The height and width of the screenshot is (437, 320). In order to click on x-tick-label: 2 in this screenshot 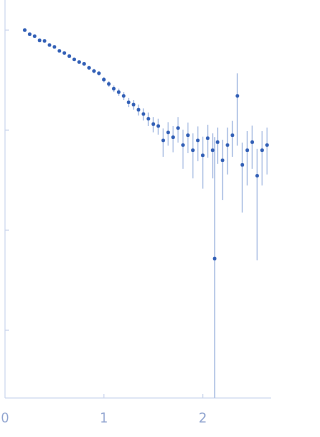, I will do `click(203, 419)`.